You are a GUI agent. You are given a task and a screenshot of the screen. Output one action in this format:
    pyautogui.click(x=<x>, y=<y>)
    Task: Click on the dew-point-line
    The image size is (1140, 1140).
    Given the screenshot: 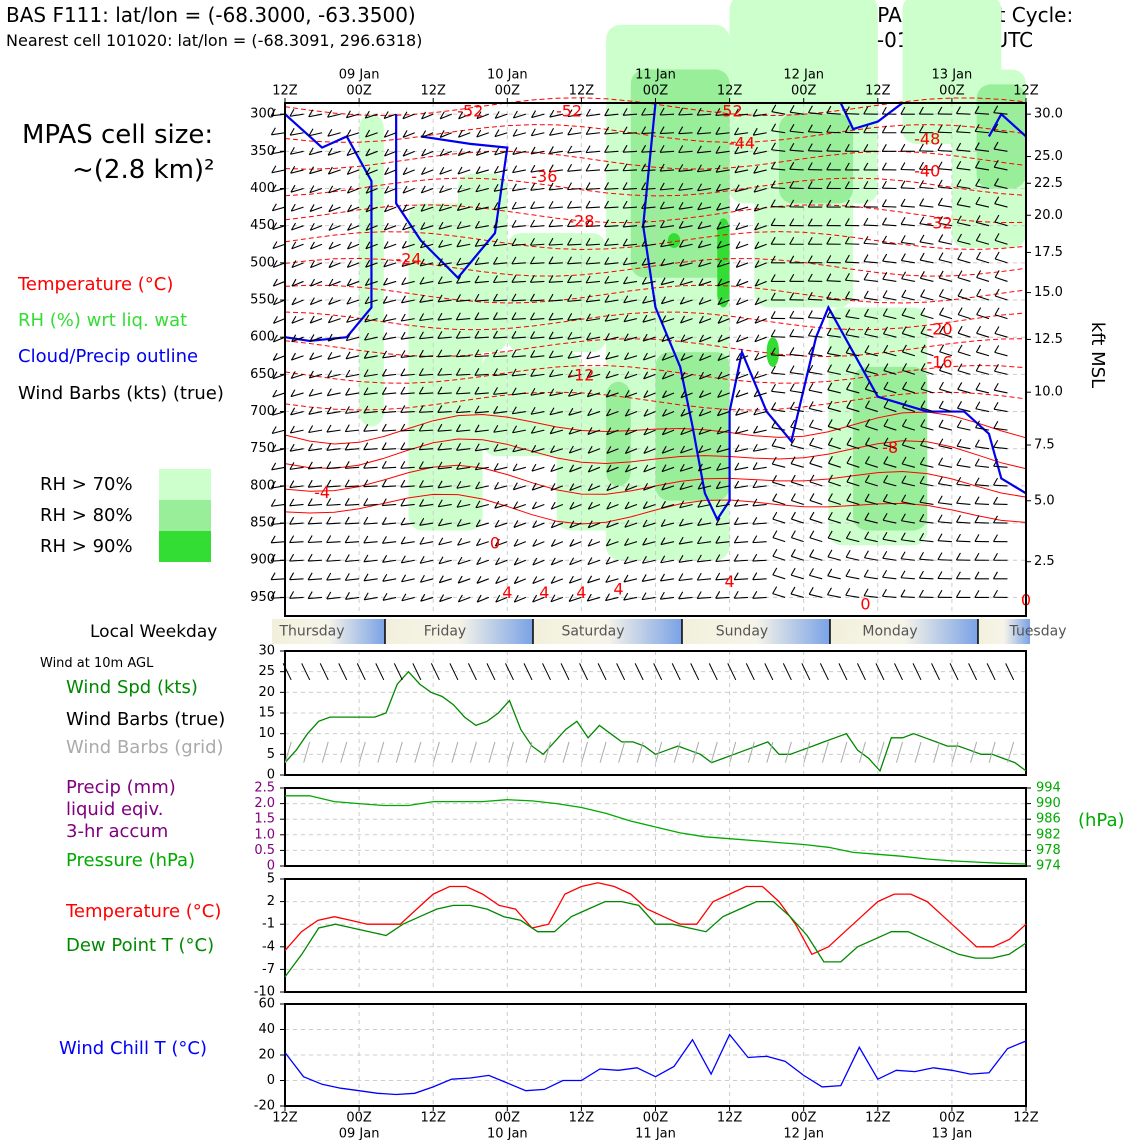 What is the action you would take?
    pyautogui.click(x=655, y=939)
    